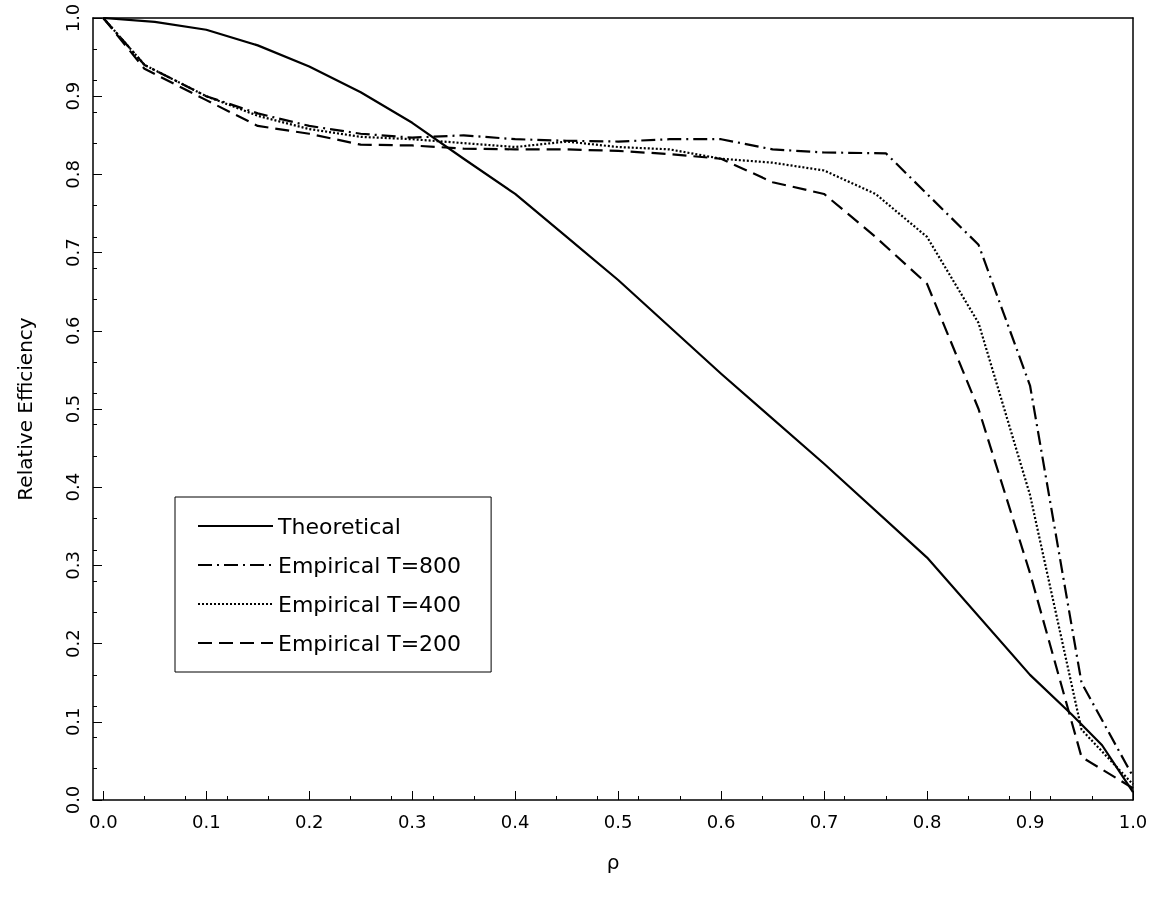 The image size is (1156, 902). What do you see at coordinates (721, 821) in the screenshot?
I see `x-tick-label: 0.6` at bounding box center [721, 821].